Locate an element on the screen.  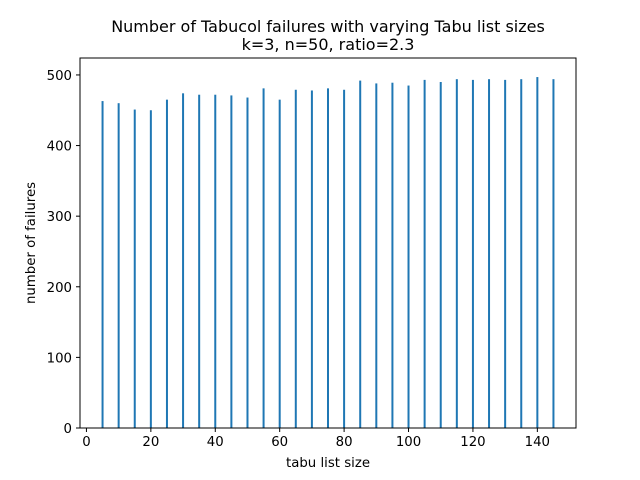
x-tick-label: 80 is located at coordinates (344, 442).